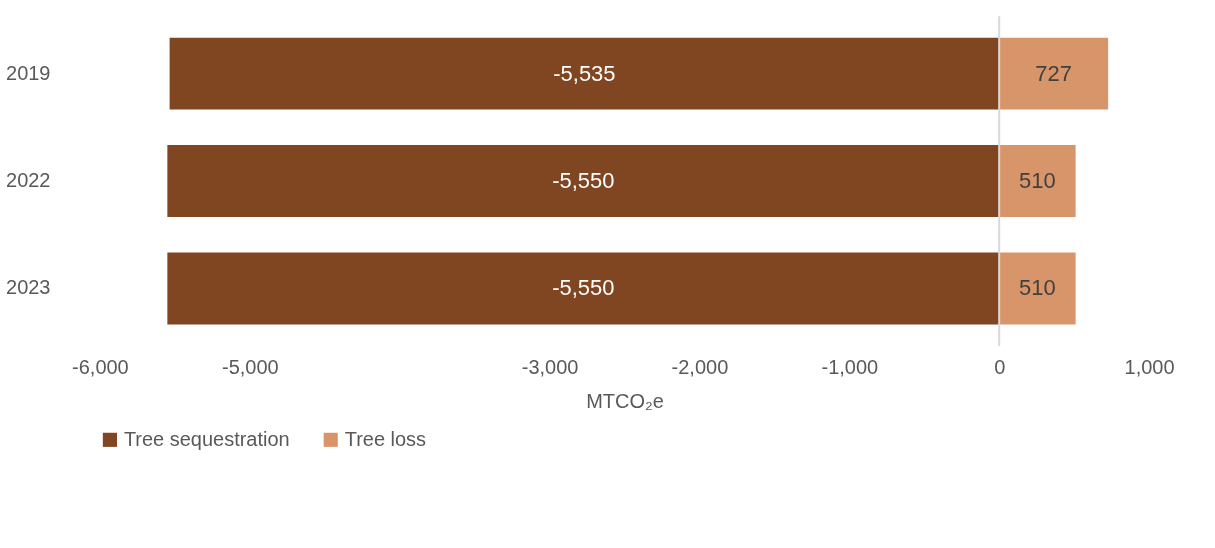 Image resolution: width=1215 pixels, height=548 pixels. What do you see at coordinates (385, 438) in the screenshot?
I see `legend-label: Tree loss` at bounding box center [385, 438].